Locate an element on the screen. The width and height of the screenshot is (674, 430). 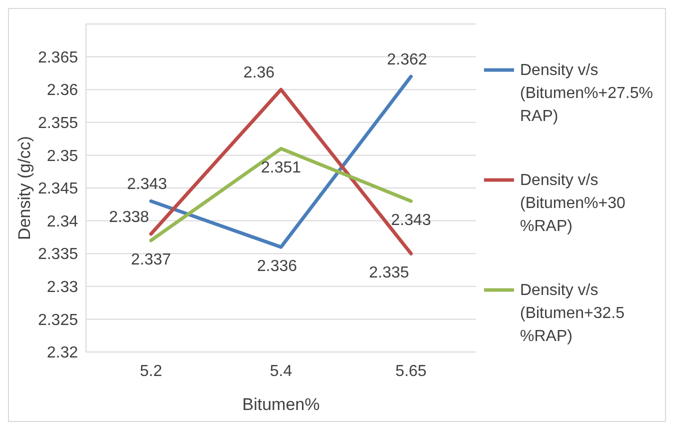
y-tick-label: 2.36 is located at coordinates (62, 91).